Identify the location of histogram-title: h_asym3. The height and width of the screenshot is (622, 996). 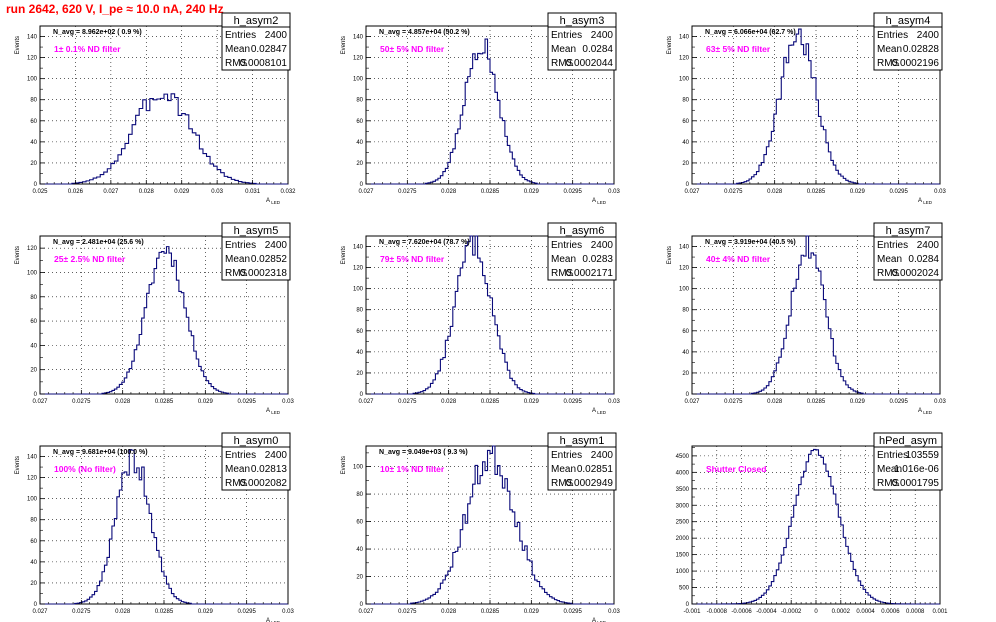
(582, 21).